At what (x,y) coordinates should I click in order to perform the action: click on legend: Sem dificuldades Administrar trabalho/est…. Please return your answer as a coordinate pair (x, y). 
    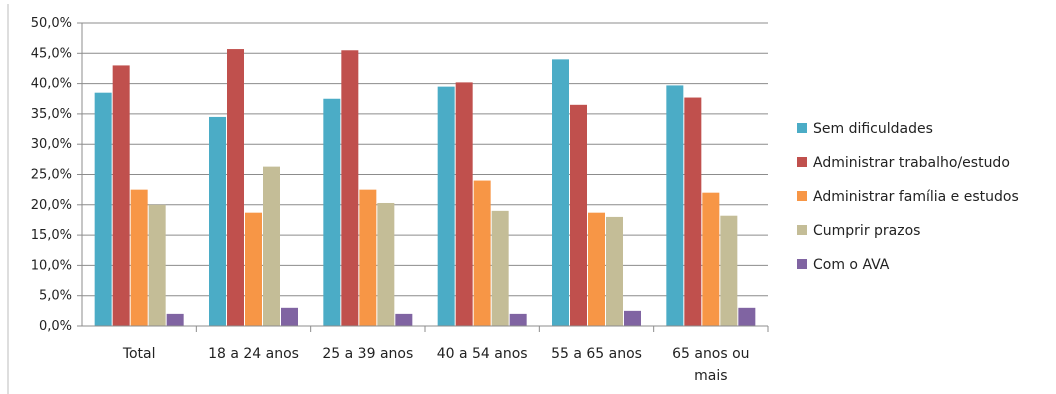
    Looking at the image, I should click on (908, 197).